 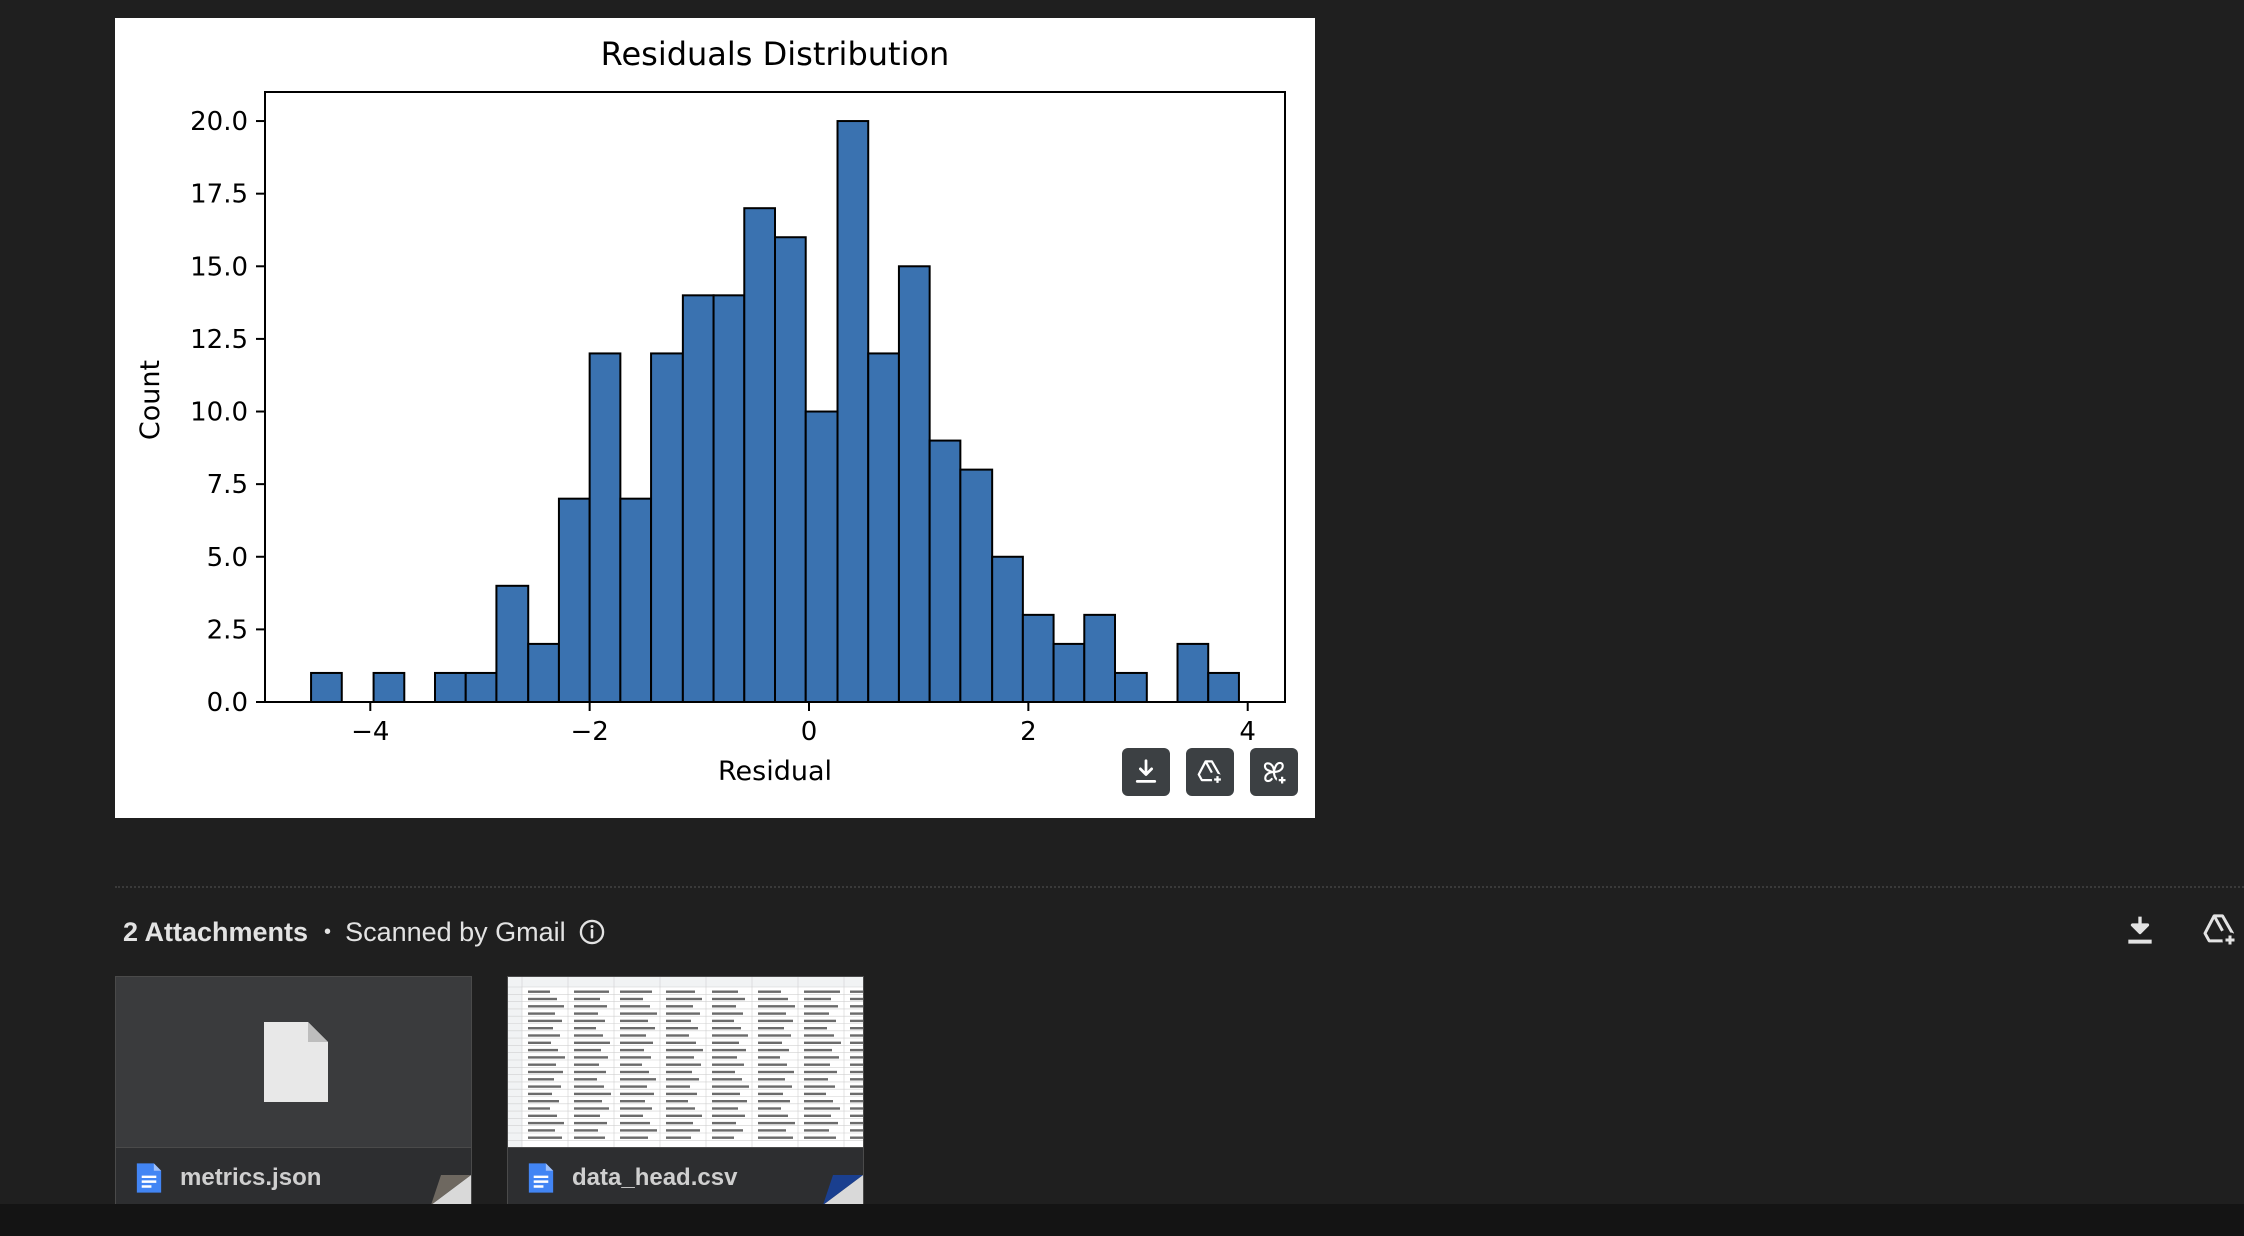 What do you see at coordinates (227, 485) in the screenshot?
I see `y-tick-label: 7.5` at bounding box center [227, 485].